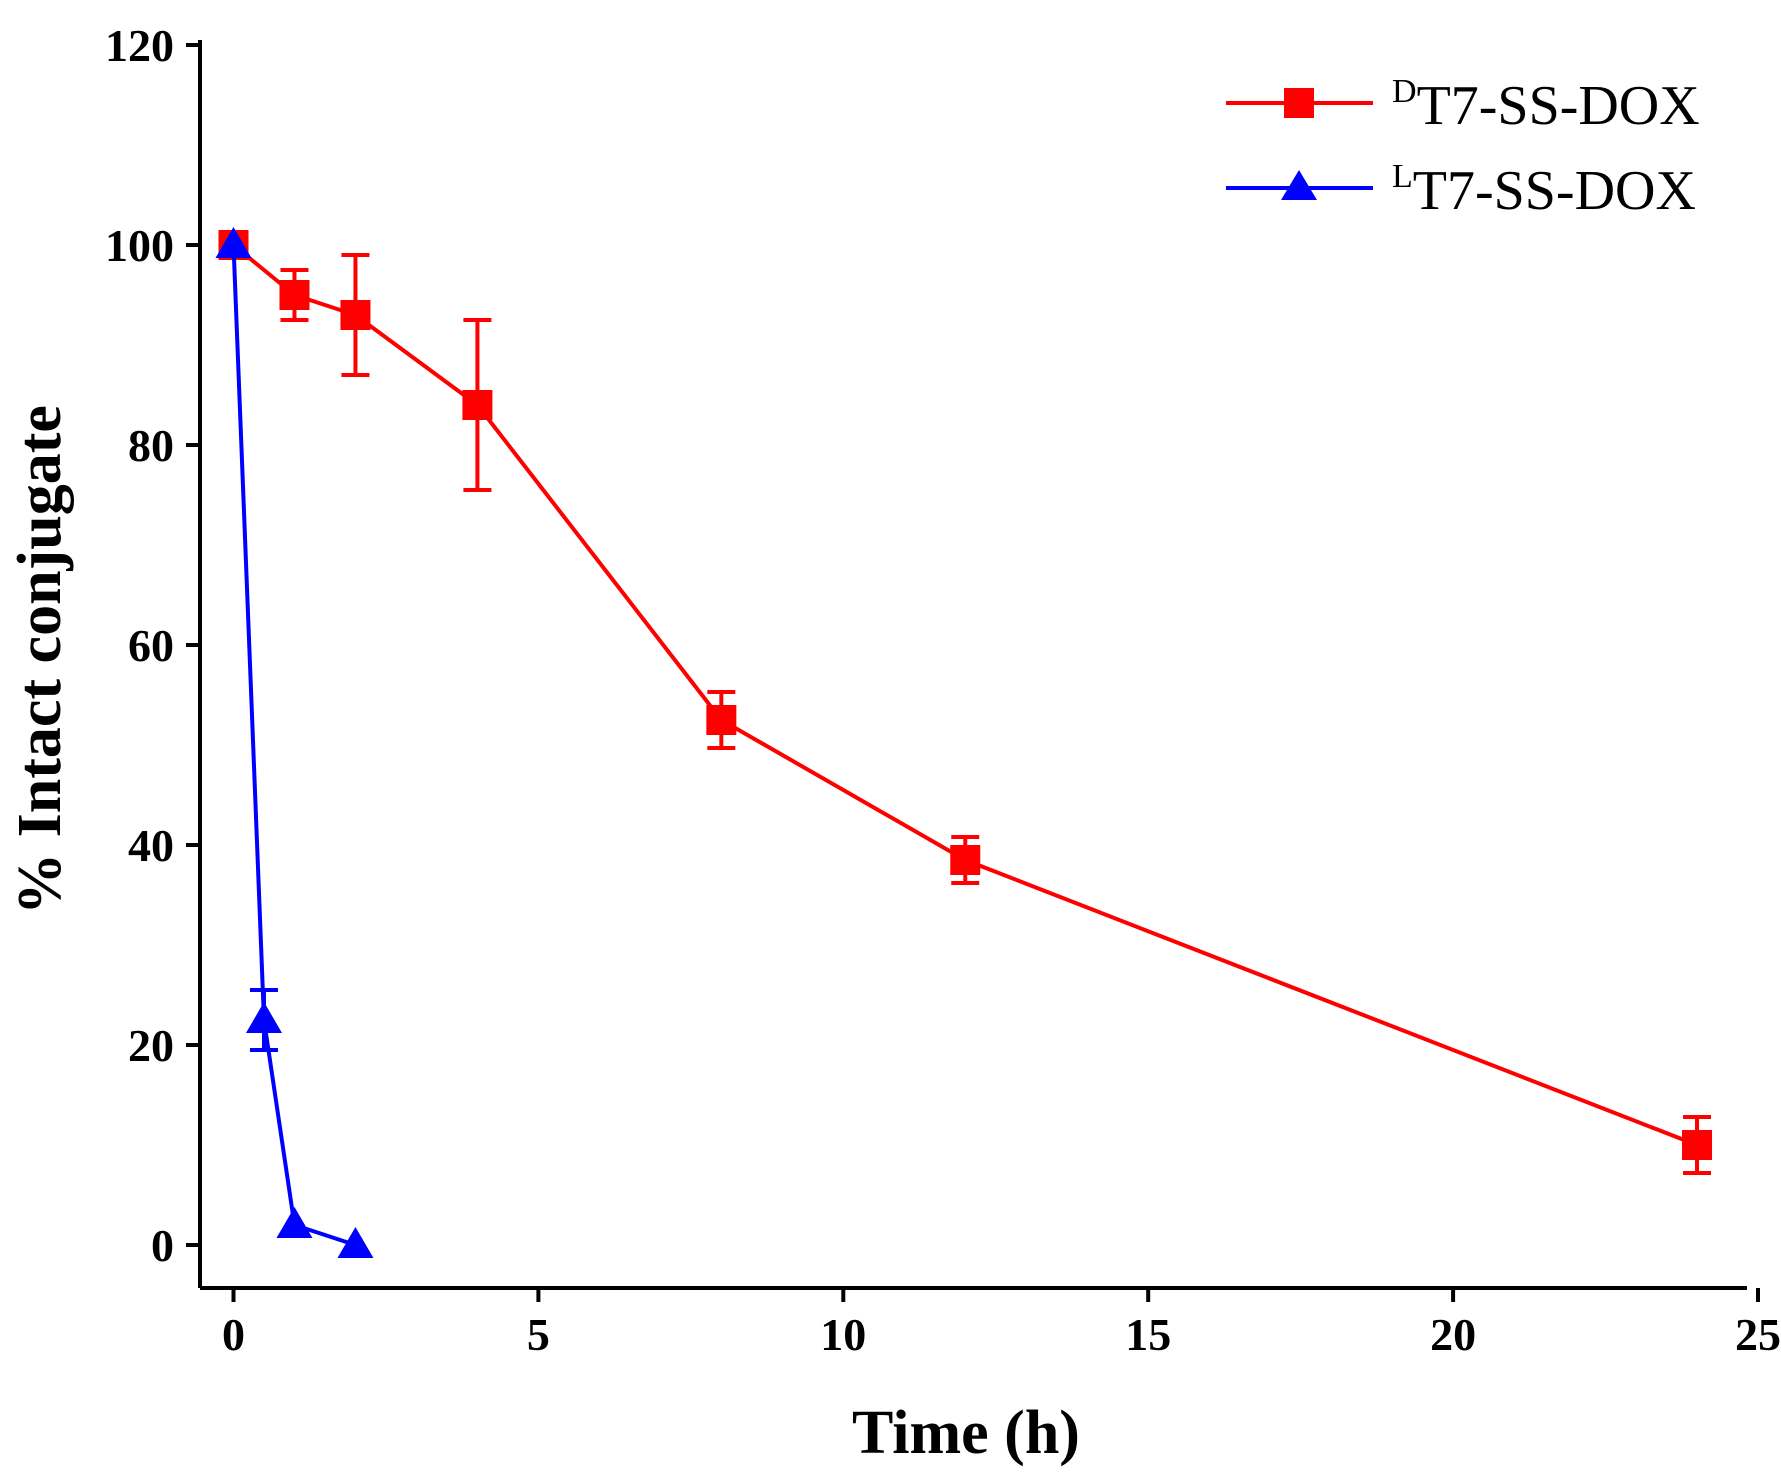 The width and height of the screenshot is (1781, 1476). I want to click on y-tick-label: 20, so click(151, 1045).